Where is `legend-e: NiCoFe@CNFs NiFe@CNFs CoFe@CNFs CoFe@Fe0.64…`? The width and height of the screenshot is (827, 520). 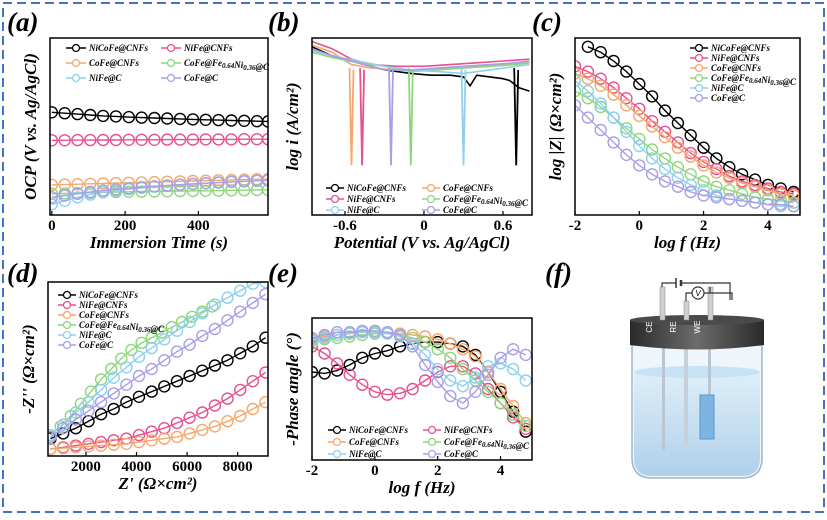
legend-e: NiCoFe@CNFs NiFe@CNFs CoFe@CNFs CoFe@Fe0.64… is located at coordinates (429, 442).